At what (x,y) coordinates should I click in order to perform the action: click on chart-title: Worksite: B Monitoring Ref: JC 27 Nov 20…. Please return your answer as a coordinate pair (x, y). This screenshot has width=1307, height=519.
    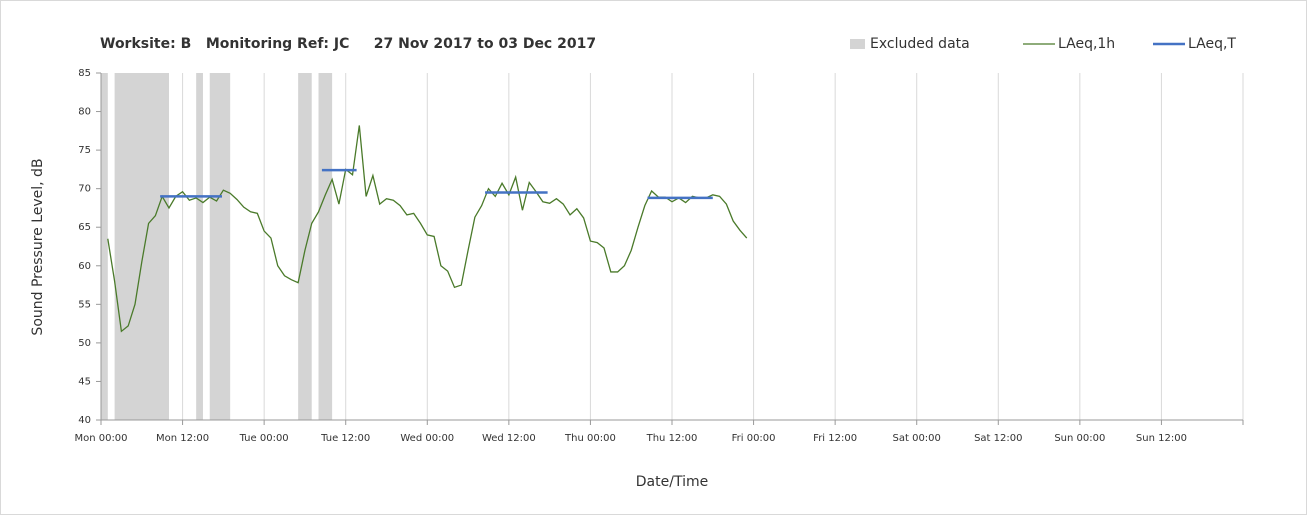
    Looking at the image, I should click on (348, 44).